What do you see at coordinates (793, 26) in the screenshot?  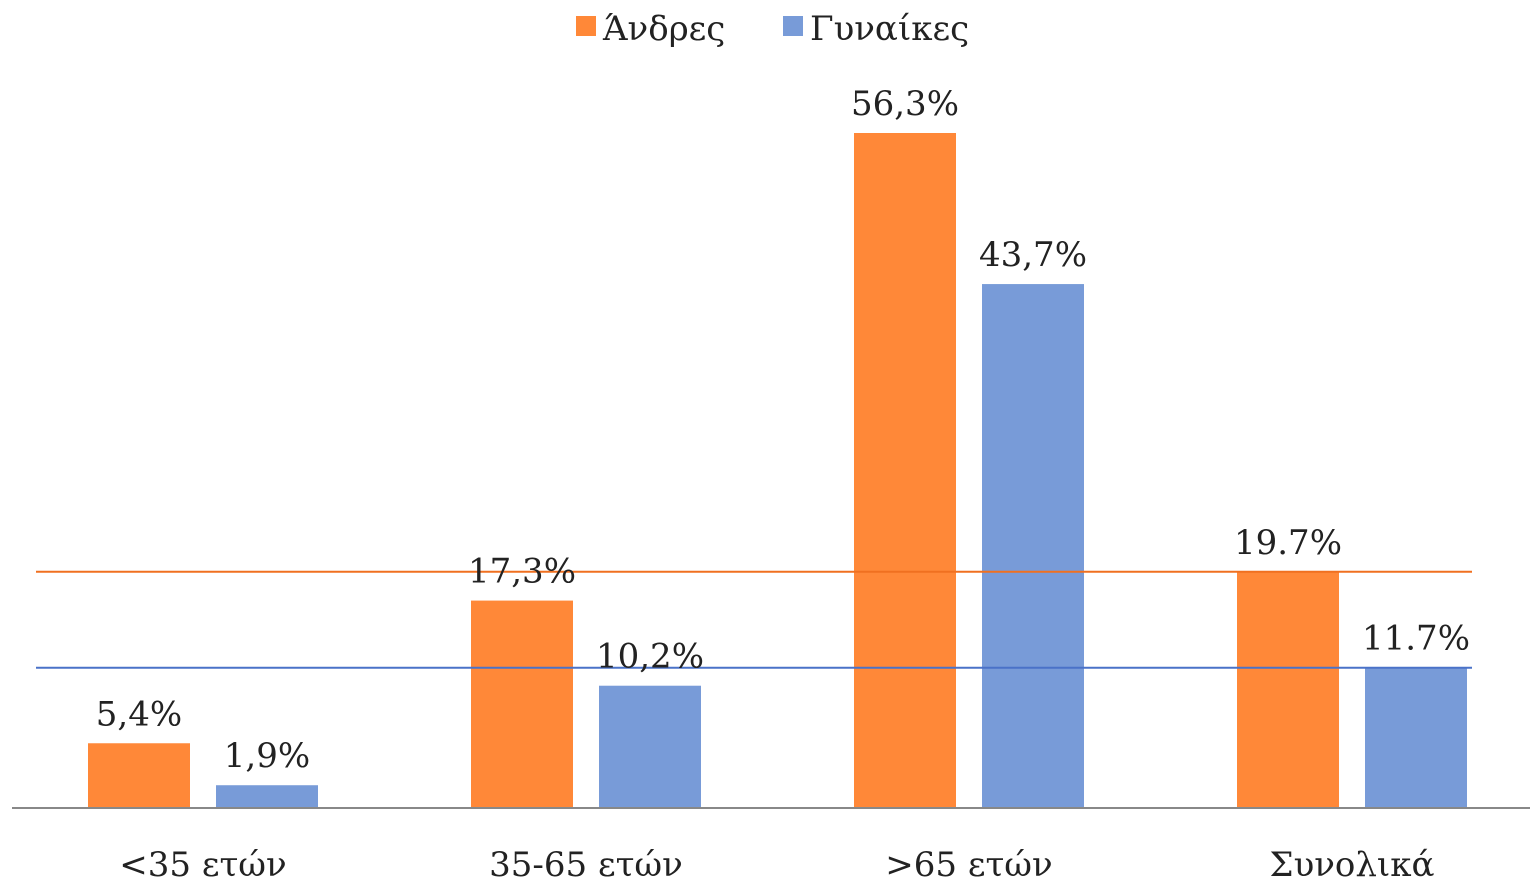 I see `legend-swatch-women` at bounding box center [793, 26].